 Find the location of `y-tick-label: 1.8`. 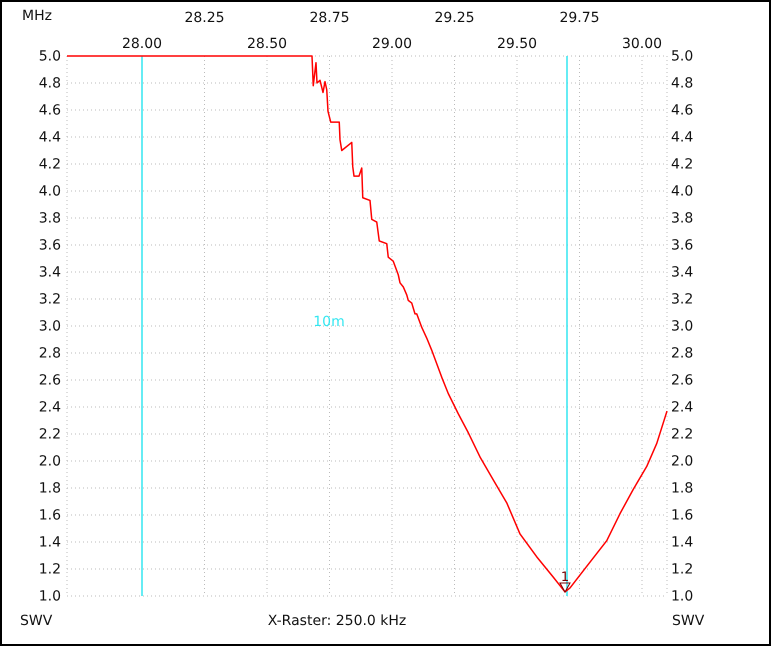

y-tick-label: 1.8 is located at coordinates (49, 488).